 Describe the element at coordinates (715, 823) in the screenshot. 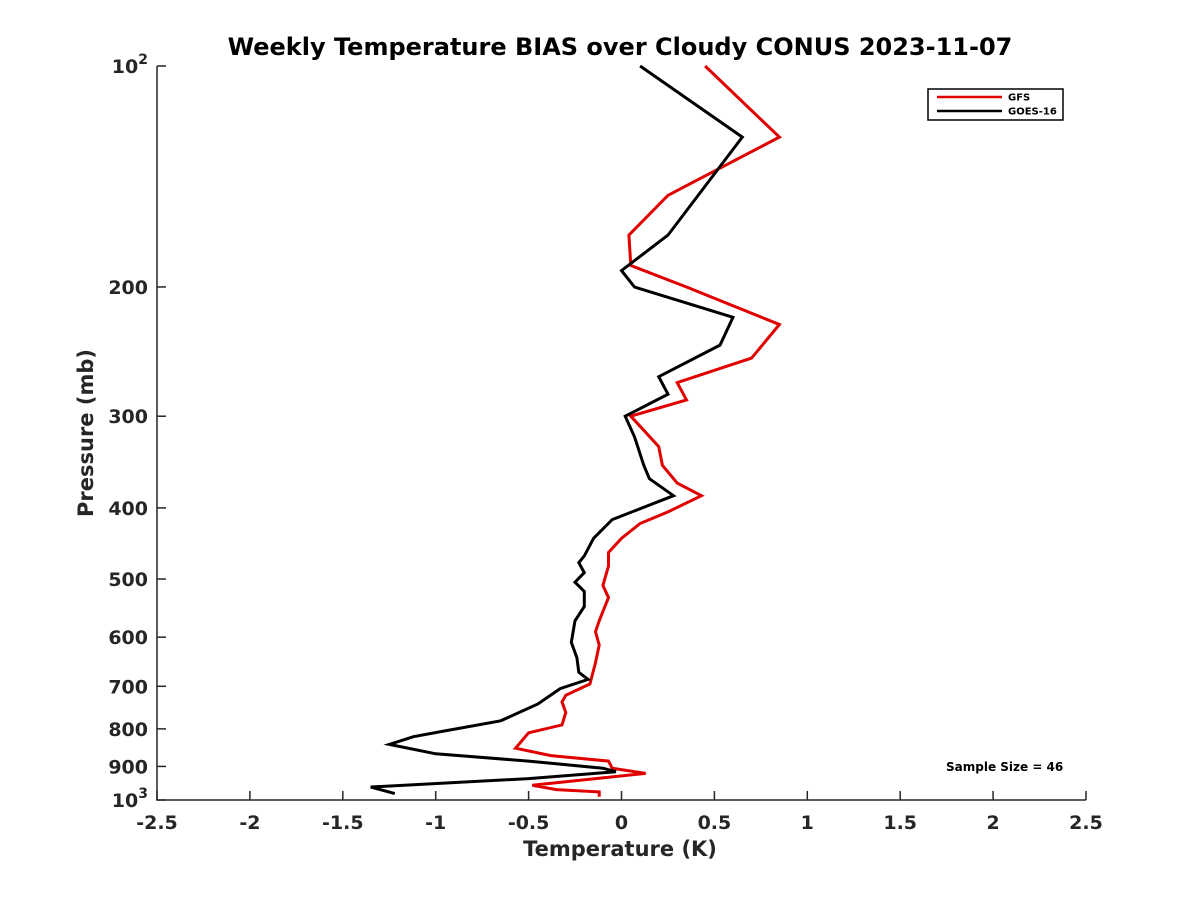

I see `x-tick-label: 0.5` at that location.